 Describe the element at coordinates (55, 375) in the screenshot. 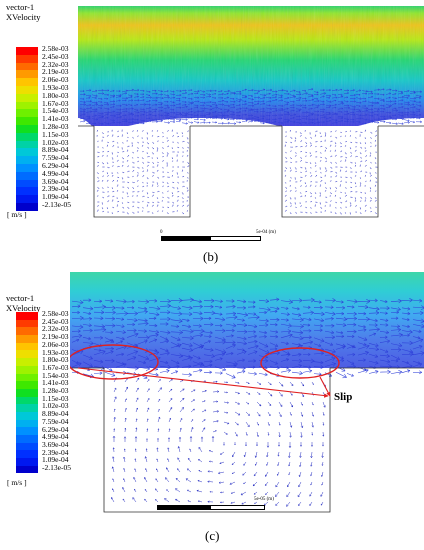

I see `colorbar-tick-label: 1.54e-03` at that location.